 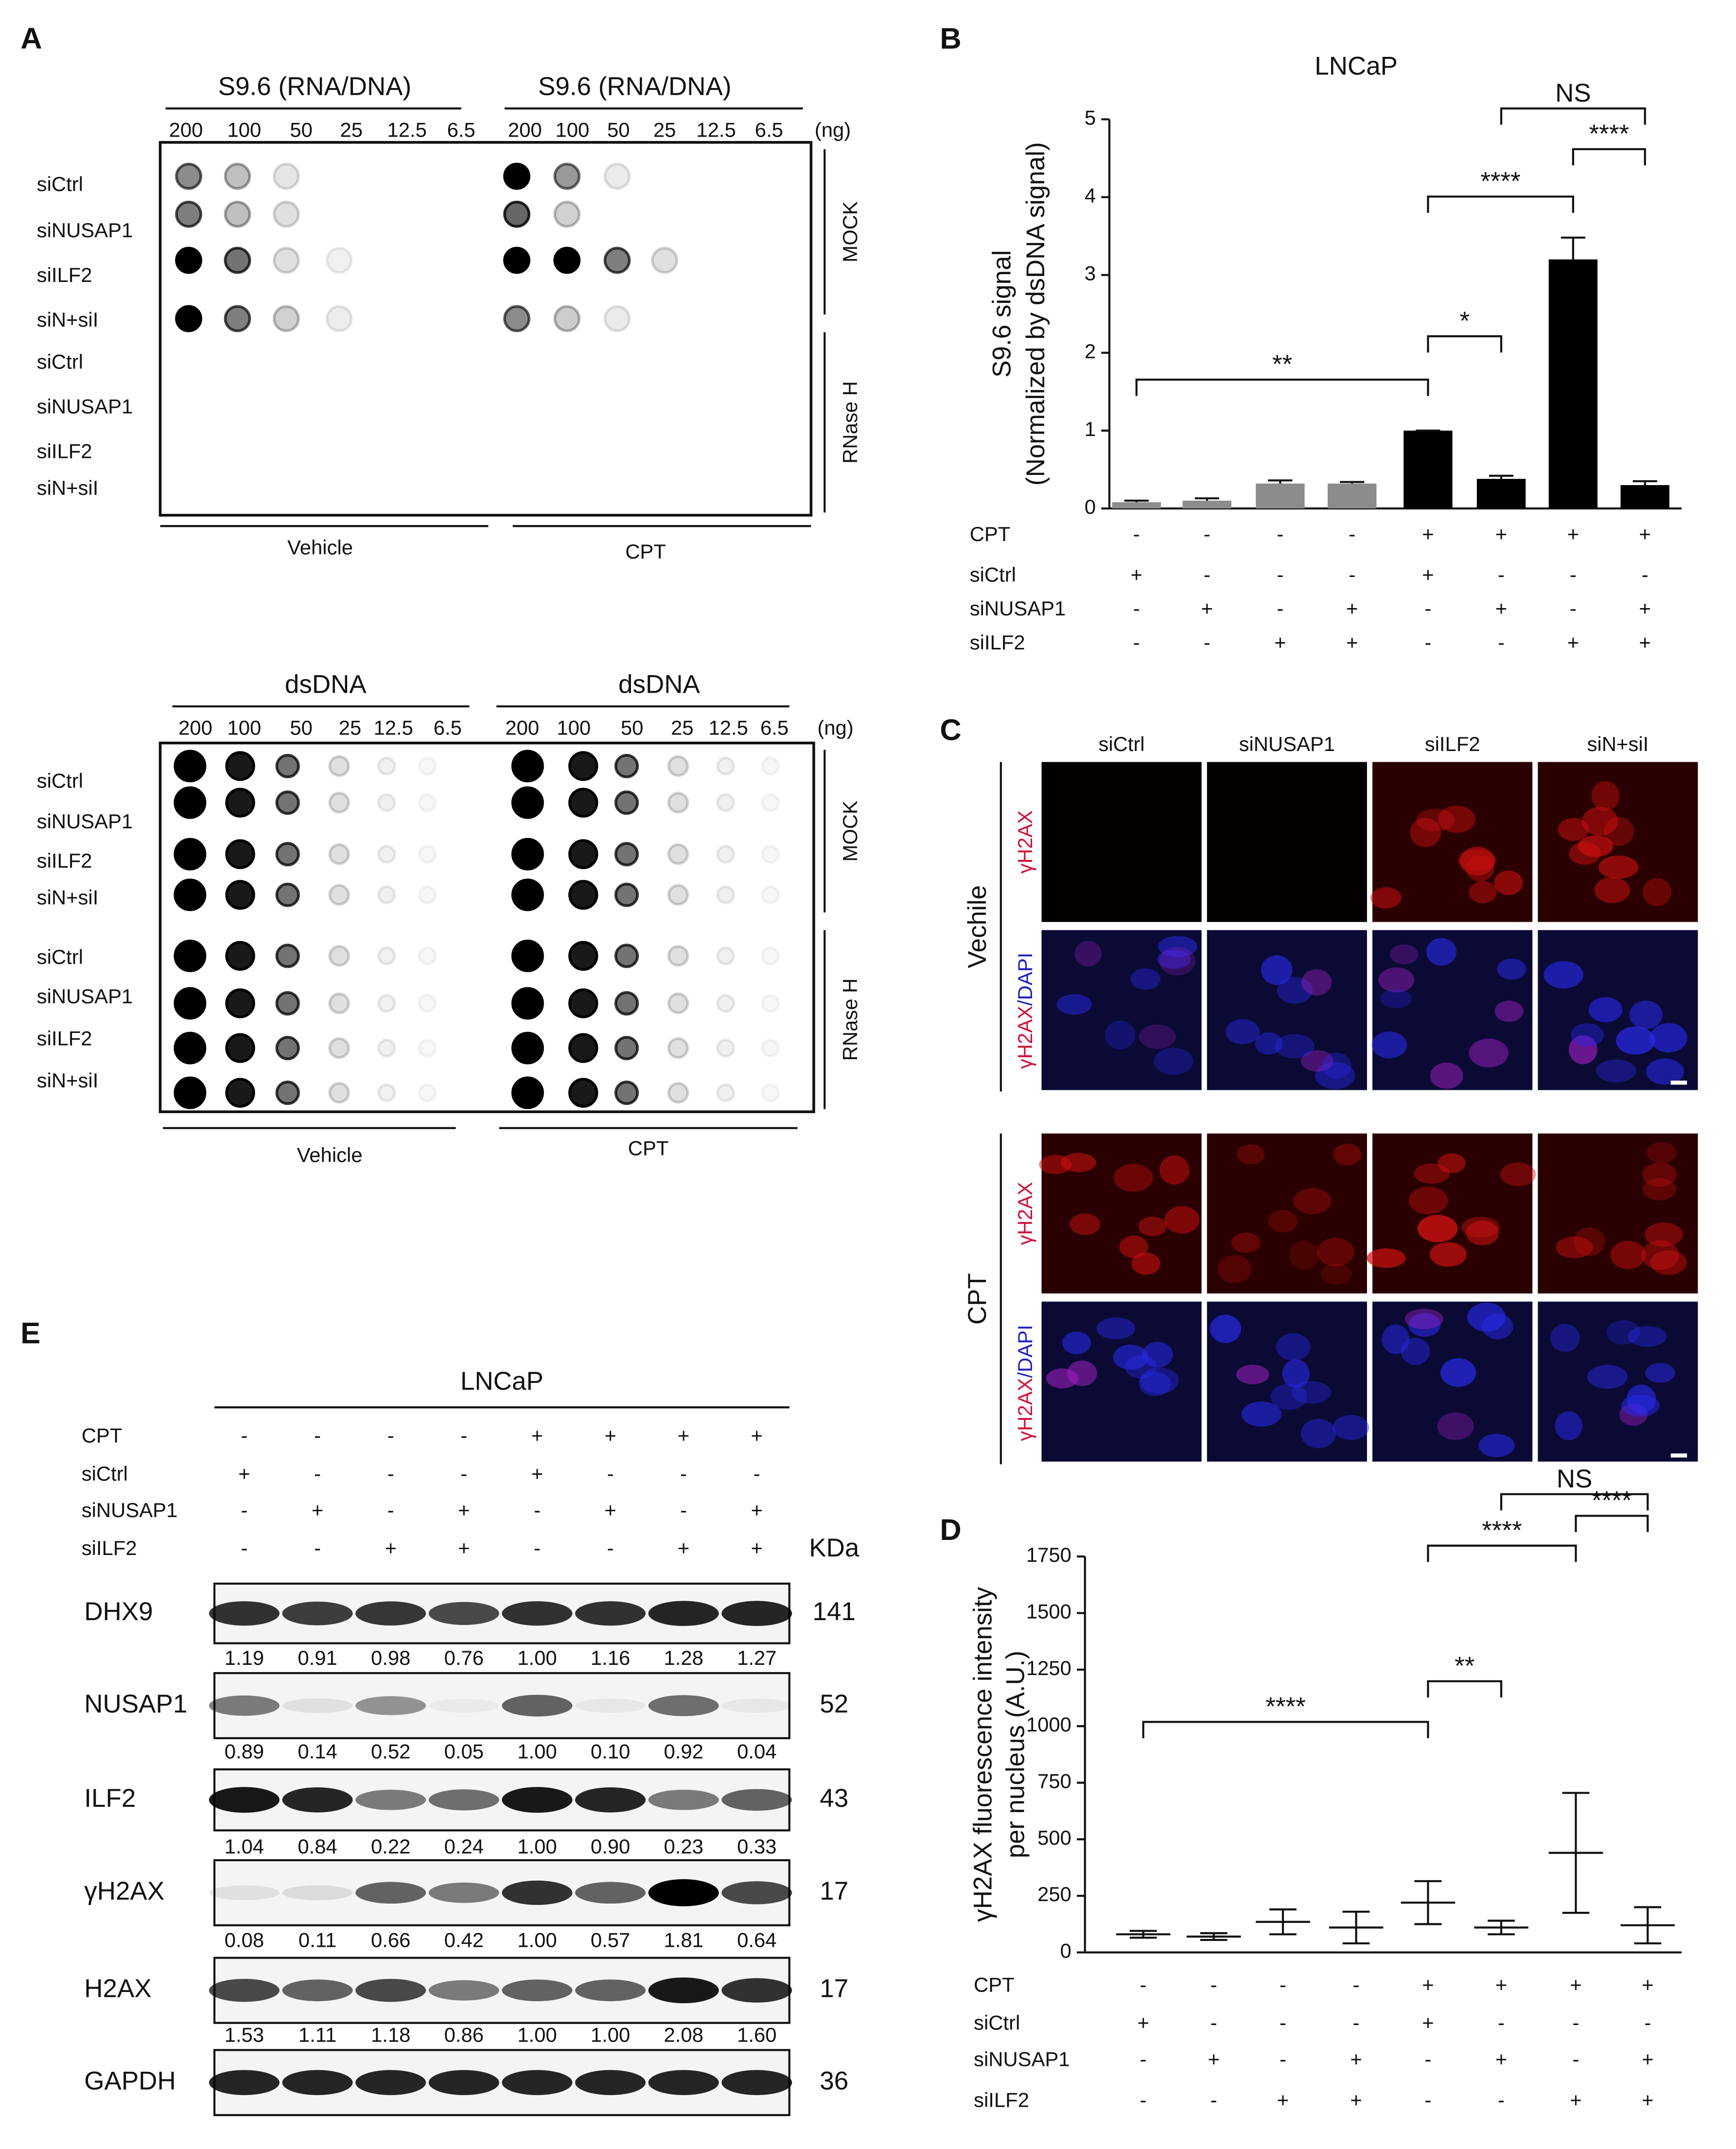 I want to click on amount-label: 100, so click(x=573, y=130).